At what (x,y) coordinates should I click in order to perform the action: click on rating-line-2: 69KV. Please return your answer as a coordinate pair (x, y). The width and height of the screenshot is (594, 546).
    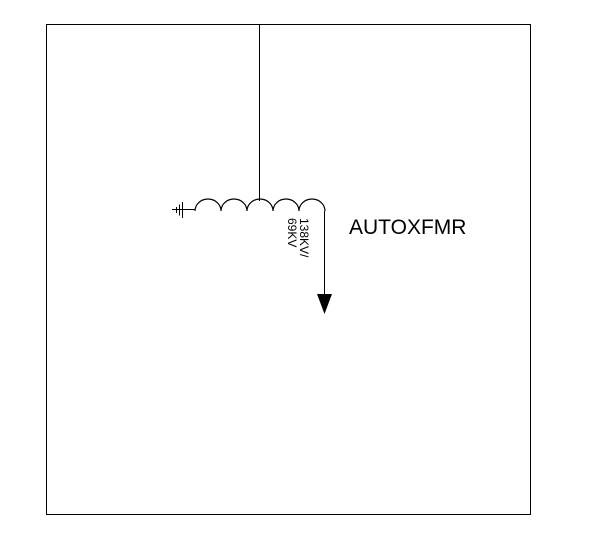
    Looking at the image, I should click on (292, 232).